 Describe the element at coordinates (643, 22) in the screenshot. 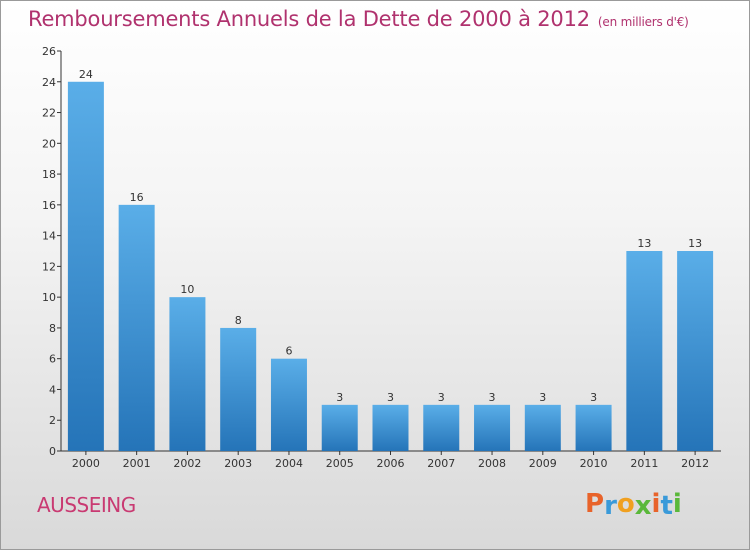

I see `chart-subtitle: (en milliers d'€)` at that location.